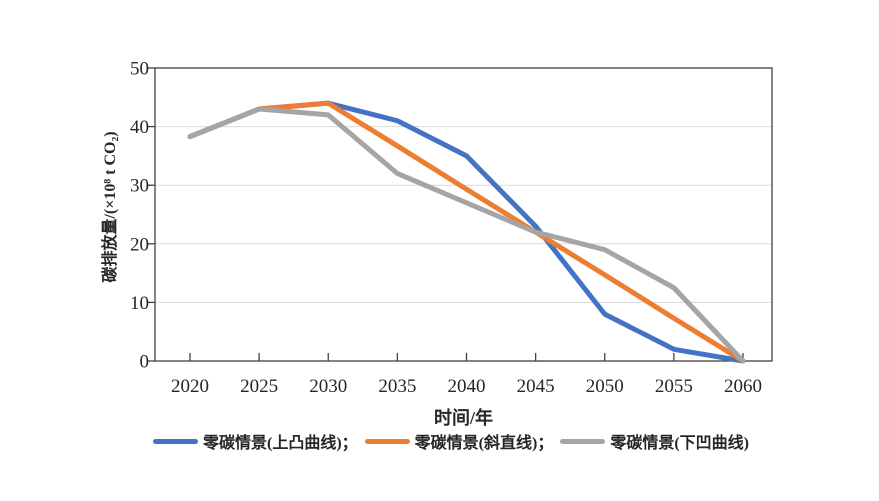 The height and width of the screenshot is (501, 879). What do you see at coordinates (397, 386) in the screenshot?
I see `x-tick-label: 2035` at bounding box center [397, 386].